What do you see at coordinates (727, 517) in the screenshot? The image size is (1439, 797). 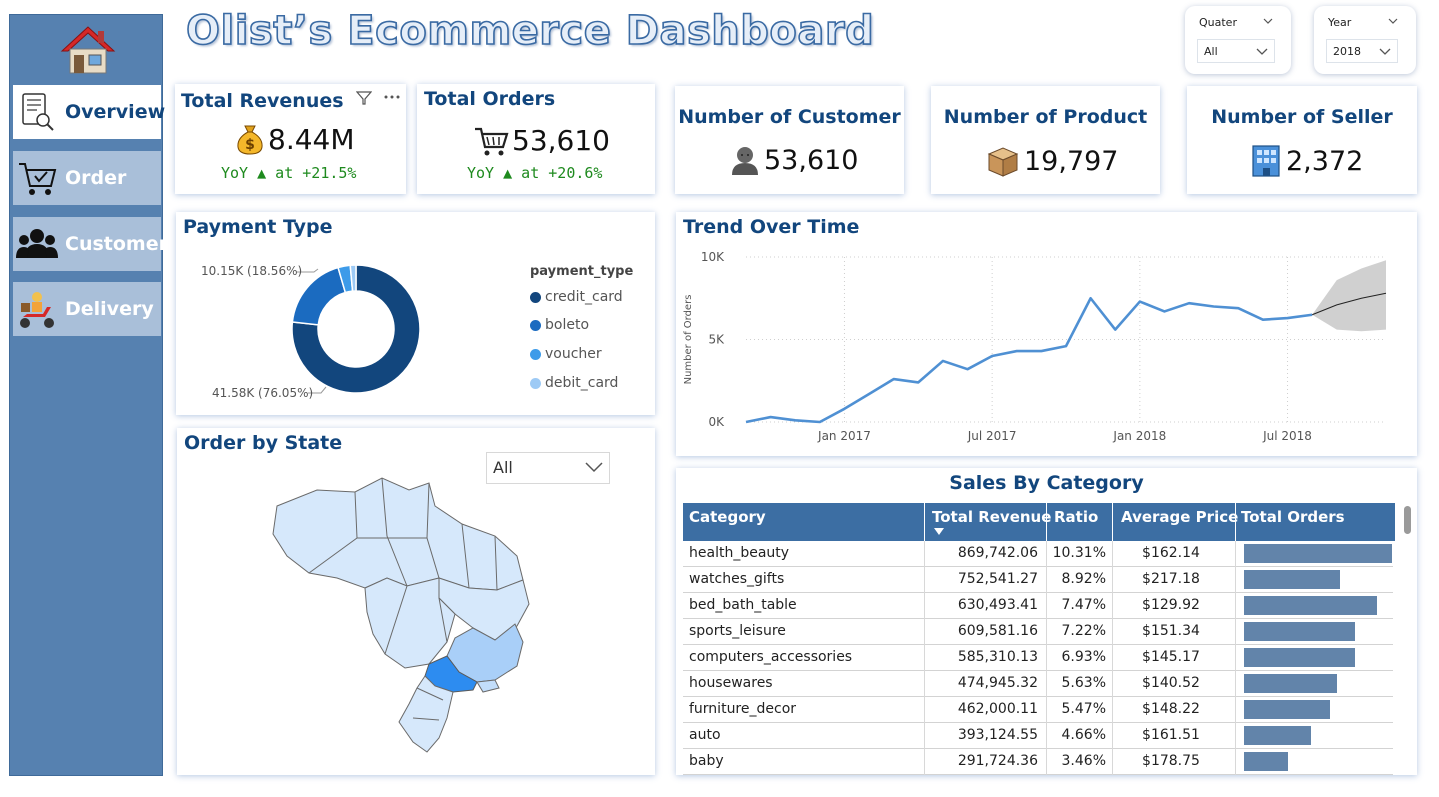 I see `col-header-category: Category` at bounding box center [727, 517].